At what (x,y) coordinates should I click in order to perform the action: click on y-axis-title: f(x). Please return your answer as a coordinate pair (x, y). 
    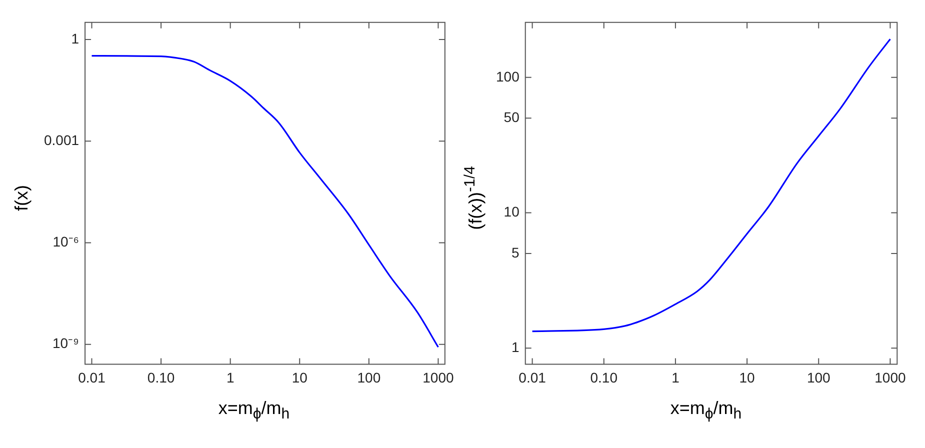
    Looking at the image, I should click on (22, 198).